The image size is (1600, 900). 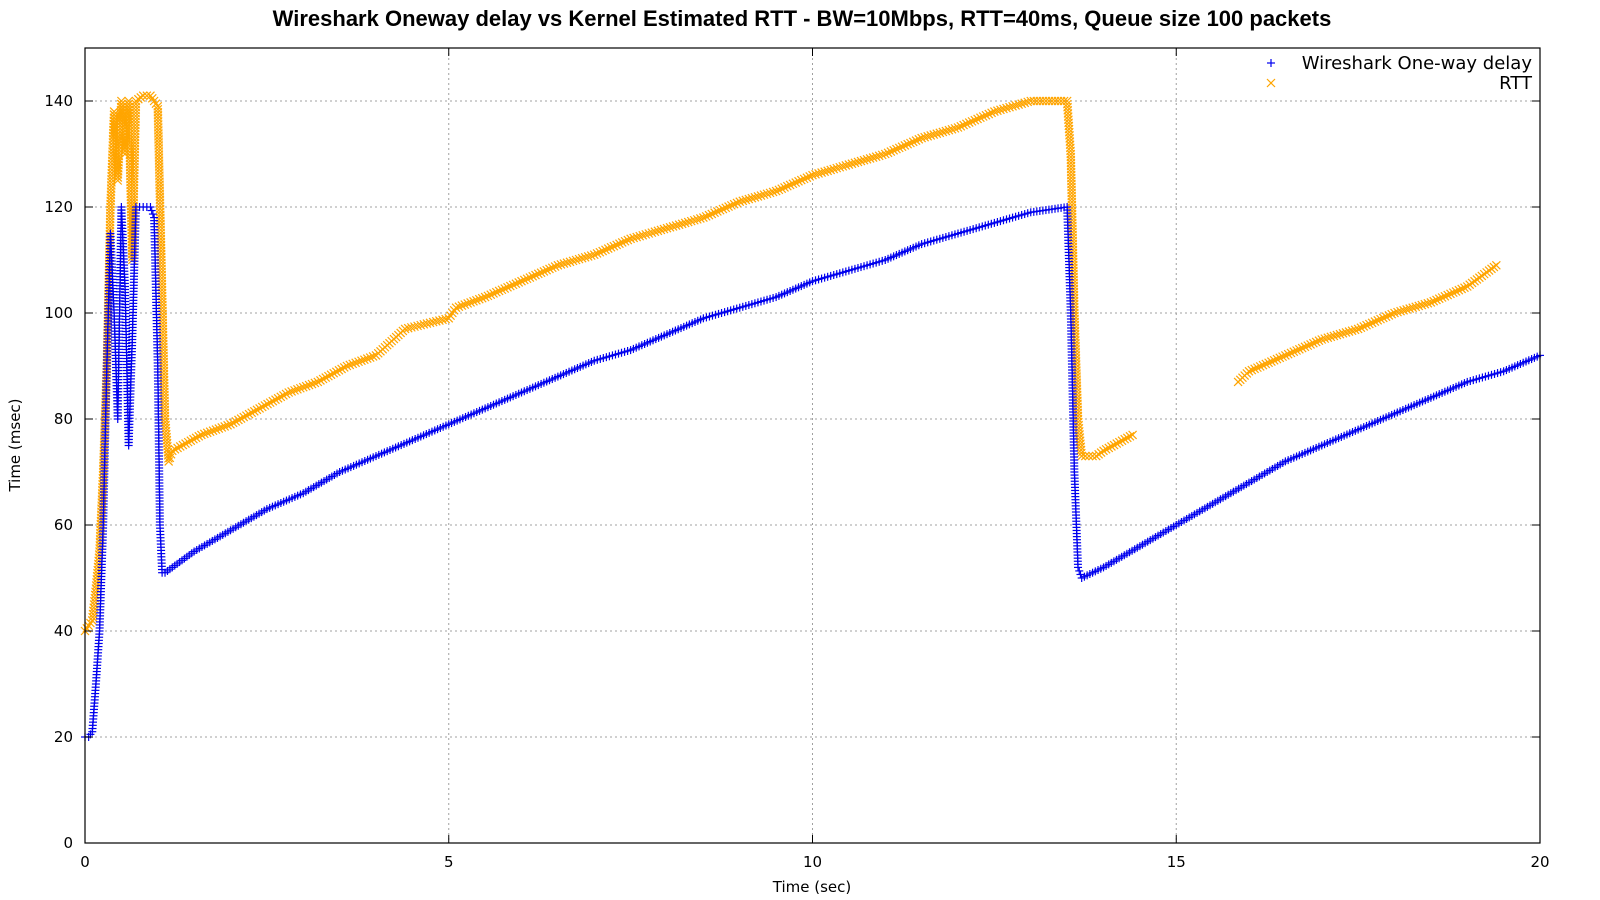 What do you see at coordinates (1271, 83) in the screenshot?
I see `legend-marker-rtt` at bounding box center [1271, 83].